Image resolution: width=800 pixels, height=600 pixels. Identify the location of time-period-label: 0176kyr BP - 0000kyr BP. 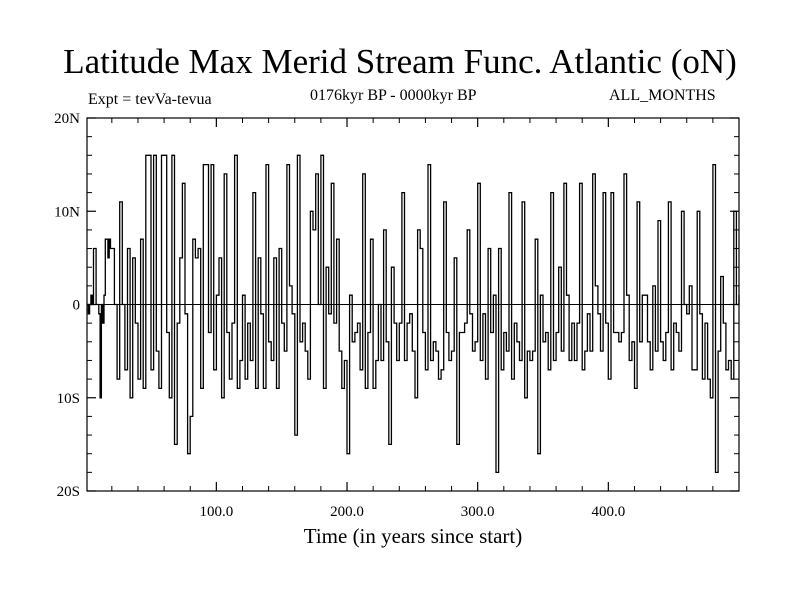
(393, 95).